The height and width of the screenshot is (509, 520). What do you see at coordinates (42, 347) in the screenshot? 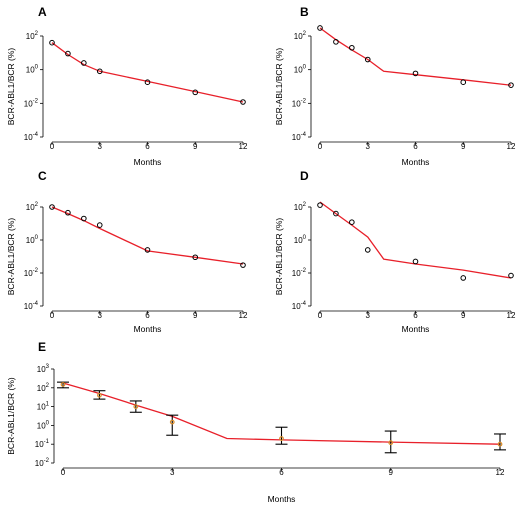
I see `panel-label: E` at bounding box center [42, 347].